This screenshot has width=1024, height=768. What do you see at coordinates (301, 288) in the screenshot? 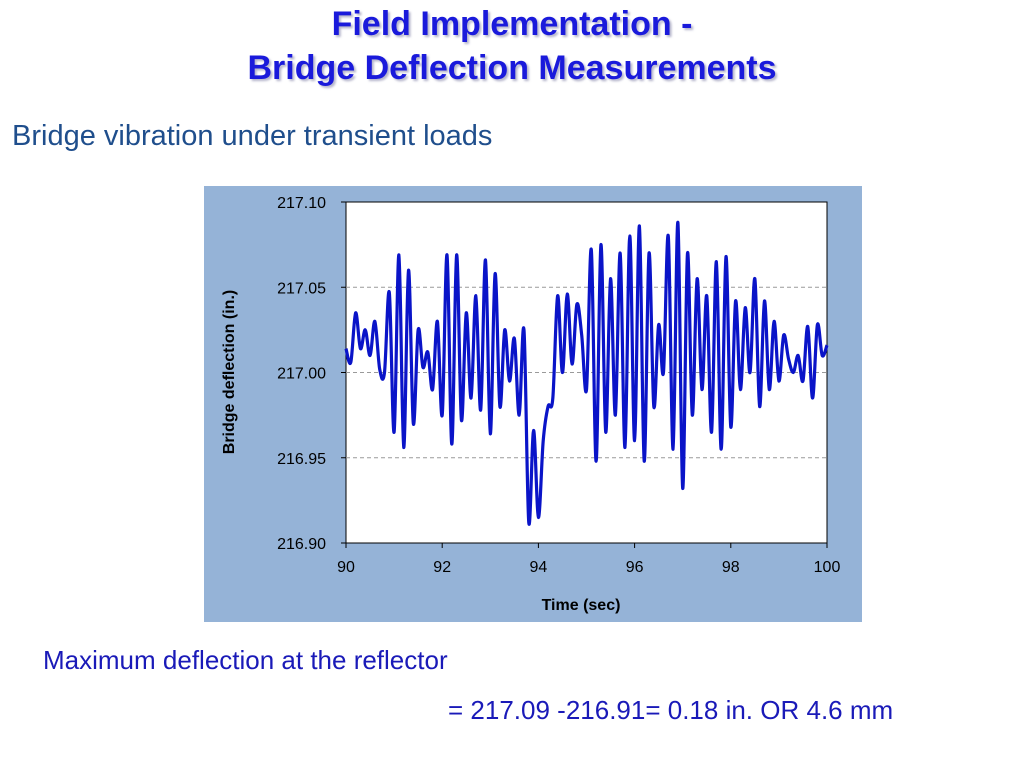
I see `y-tick-label: 217.05` at bounding box center [301, 288].